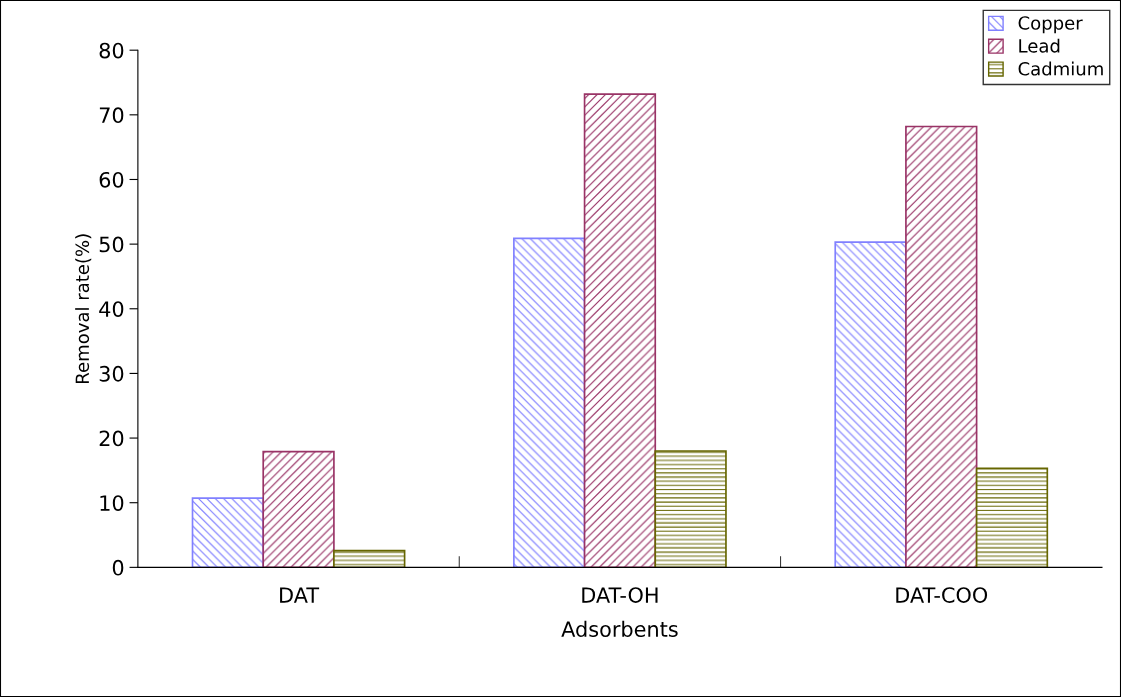 Image resolution: width=1121 pixels, height=697 pixels. I want to click on legend-label: Copper, so click(1050, 25).